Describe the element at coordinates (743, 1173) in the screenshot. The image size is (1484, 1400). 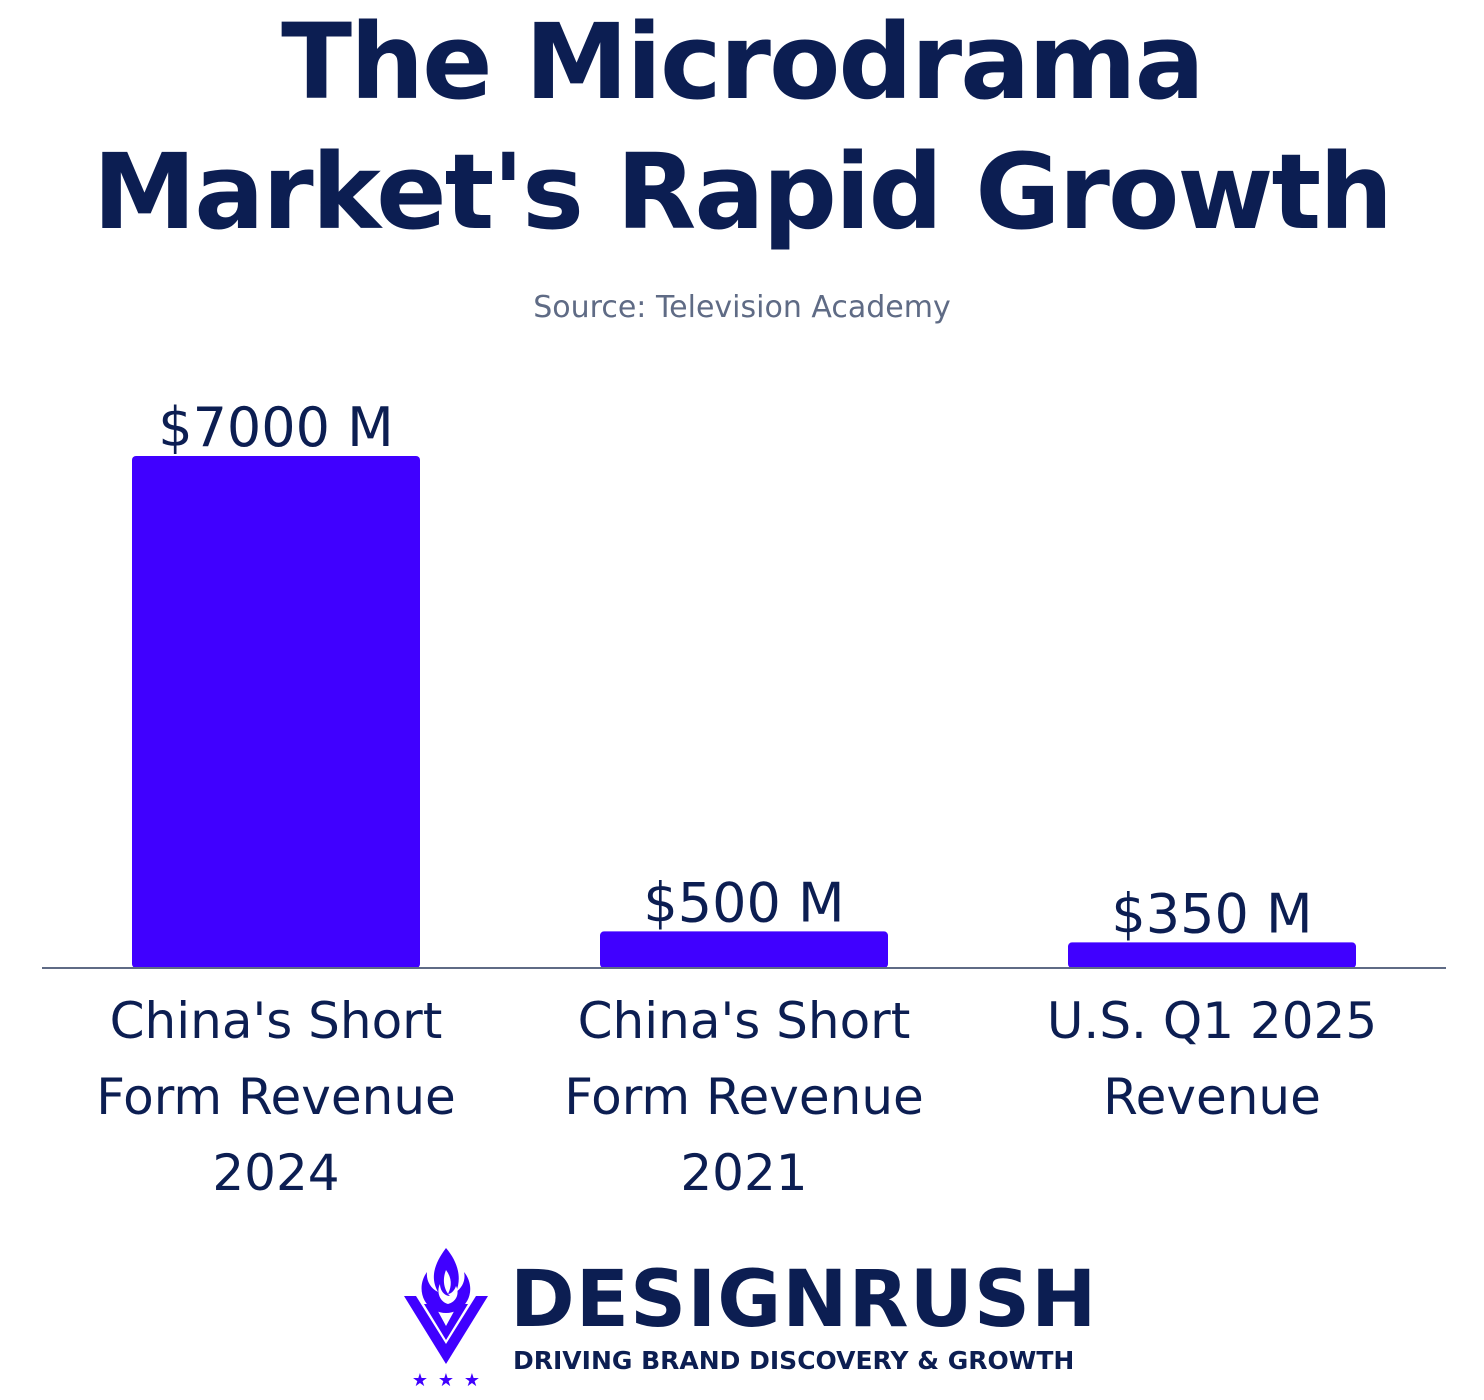
I see `category-label-2-line-3: 2021` at that location.